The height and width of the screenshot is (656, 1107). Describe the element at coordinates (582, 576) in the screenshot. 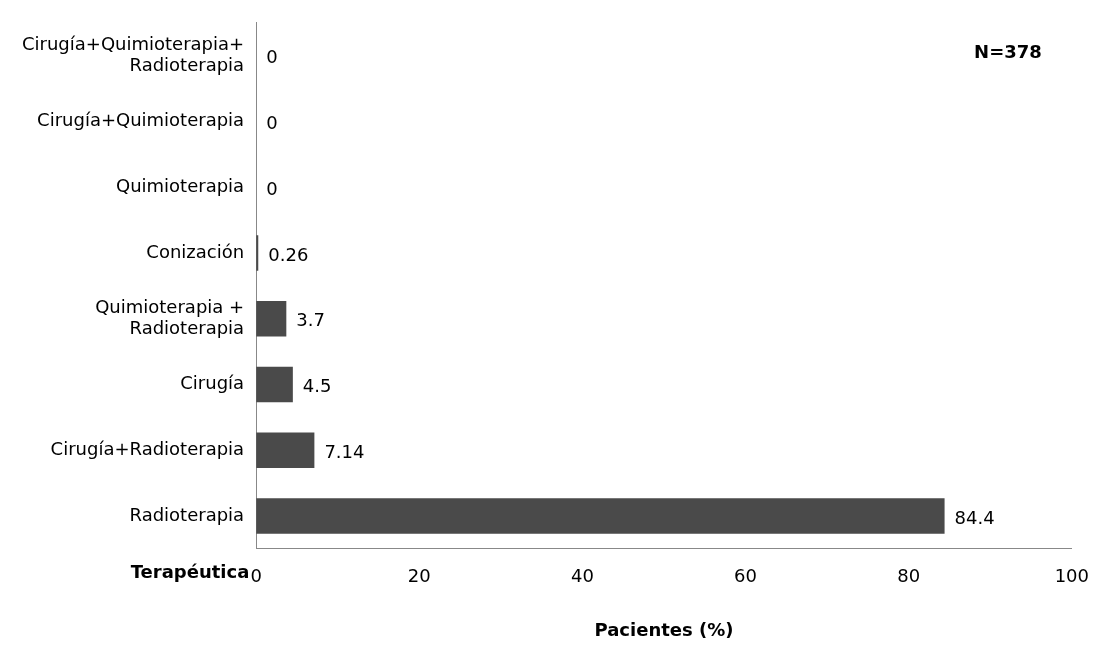

I see `x-tick-label: 40` at that location.